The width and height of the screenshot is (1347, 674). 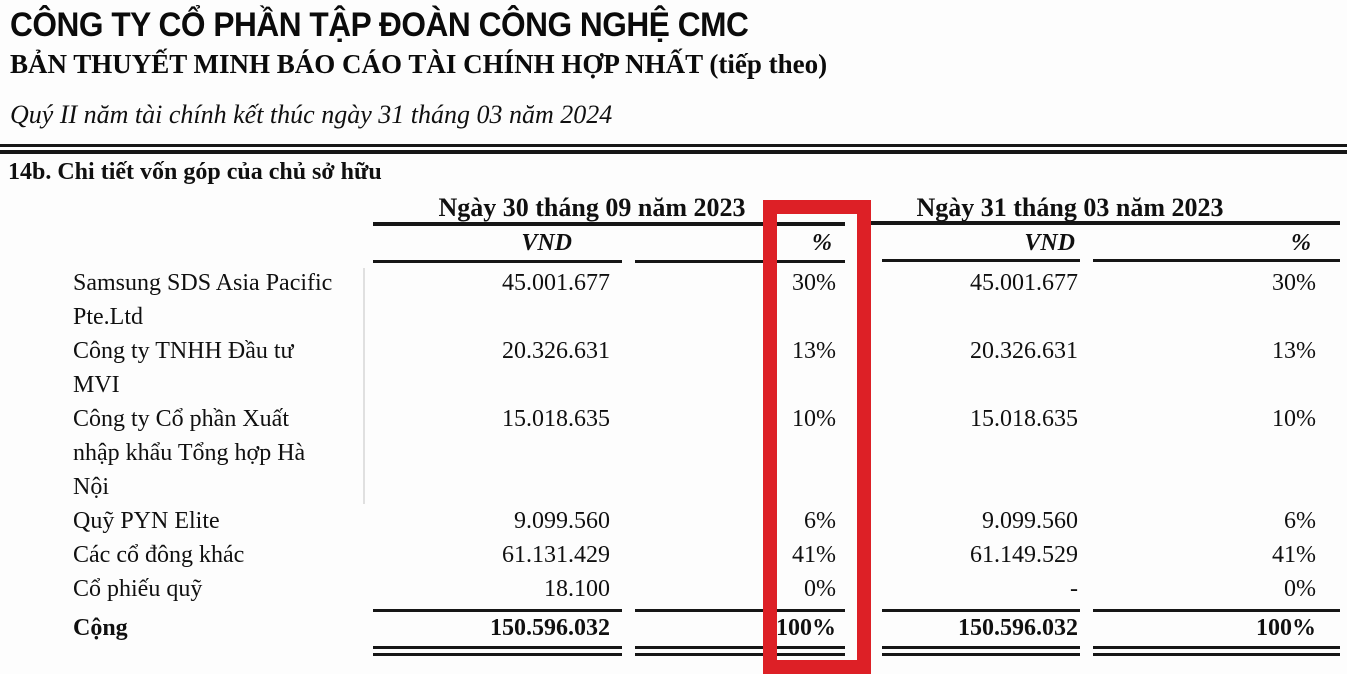 What do you see at coordinates (1074, 589) in the screenshot?
I see `vnd-value-col2: -` at bounding box center [1074, 589].